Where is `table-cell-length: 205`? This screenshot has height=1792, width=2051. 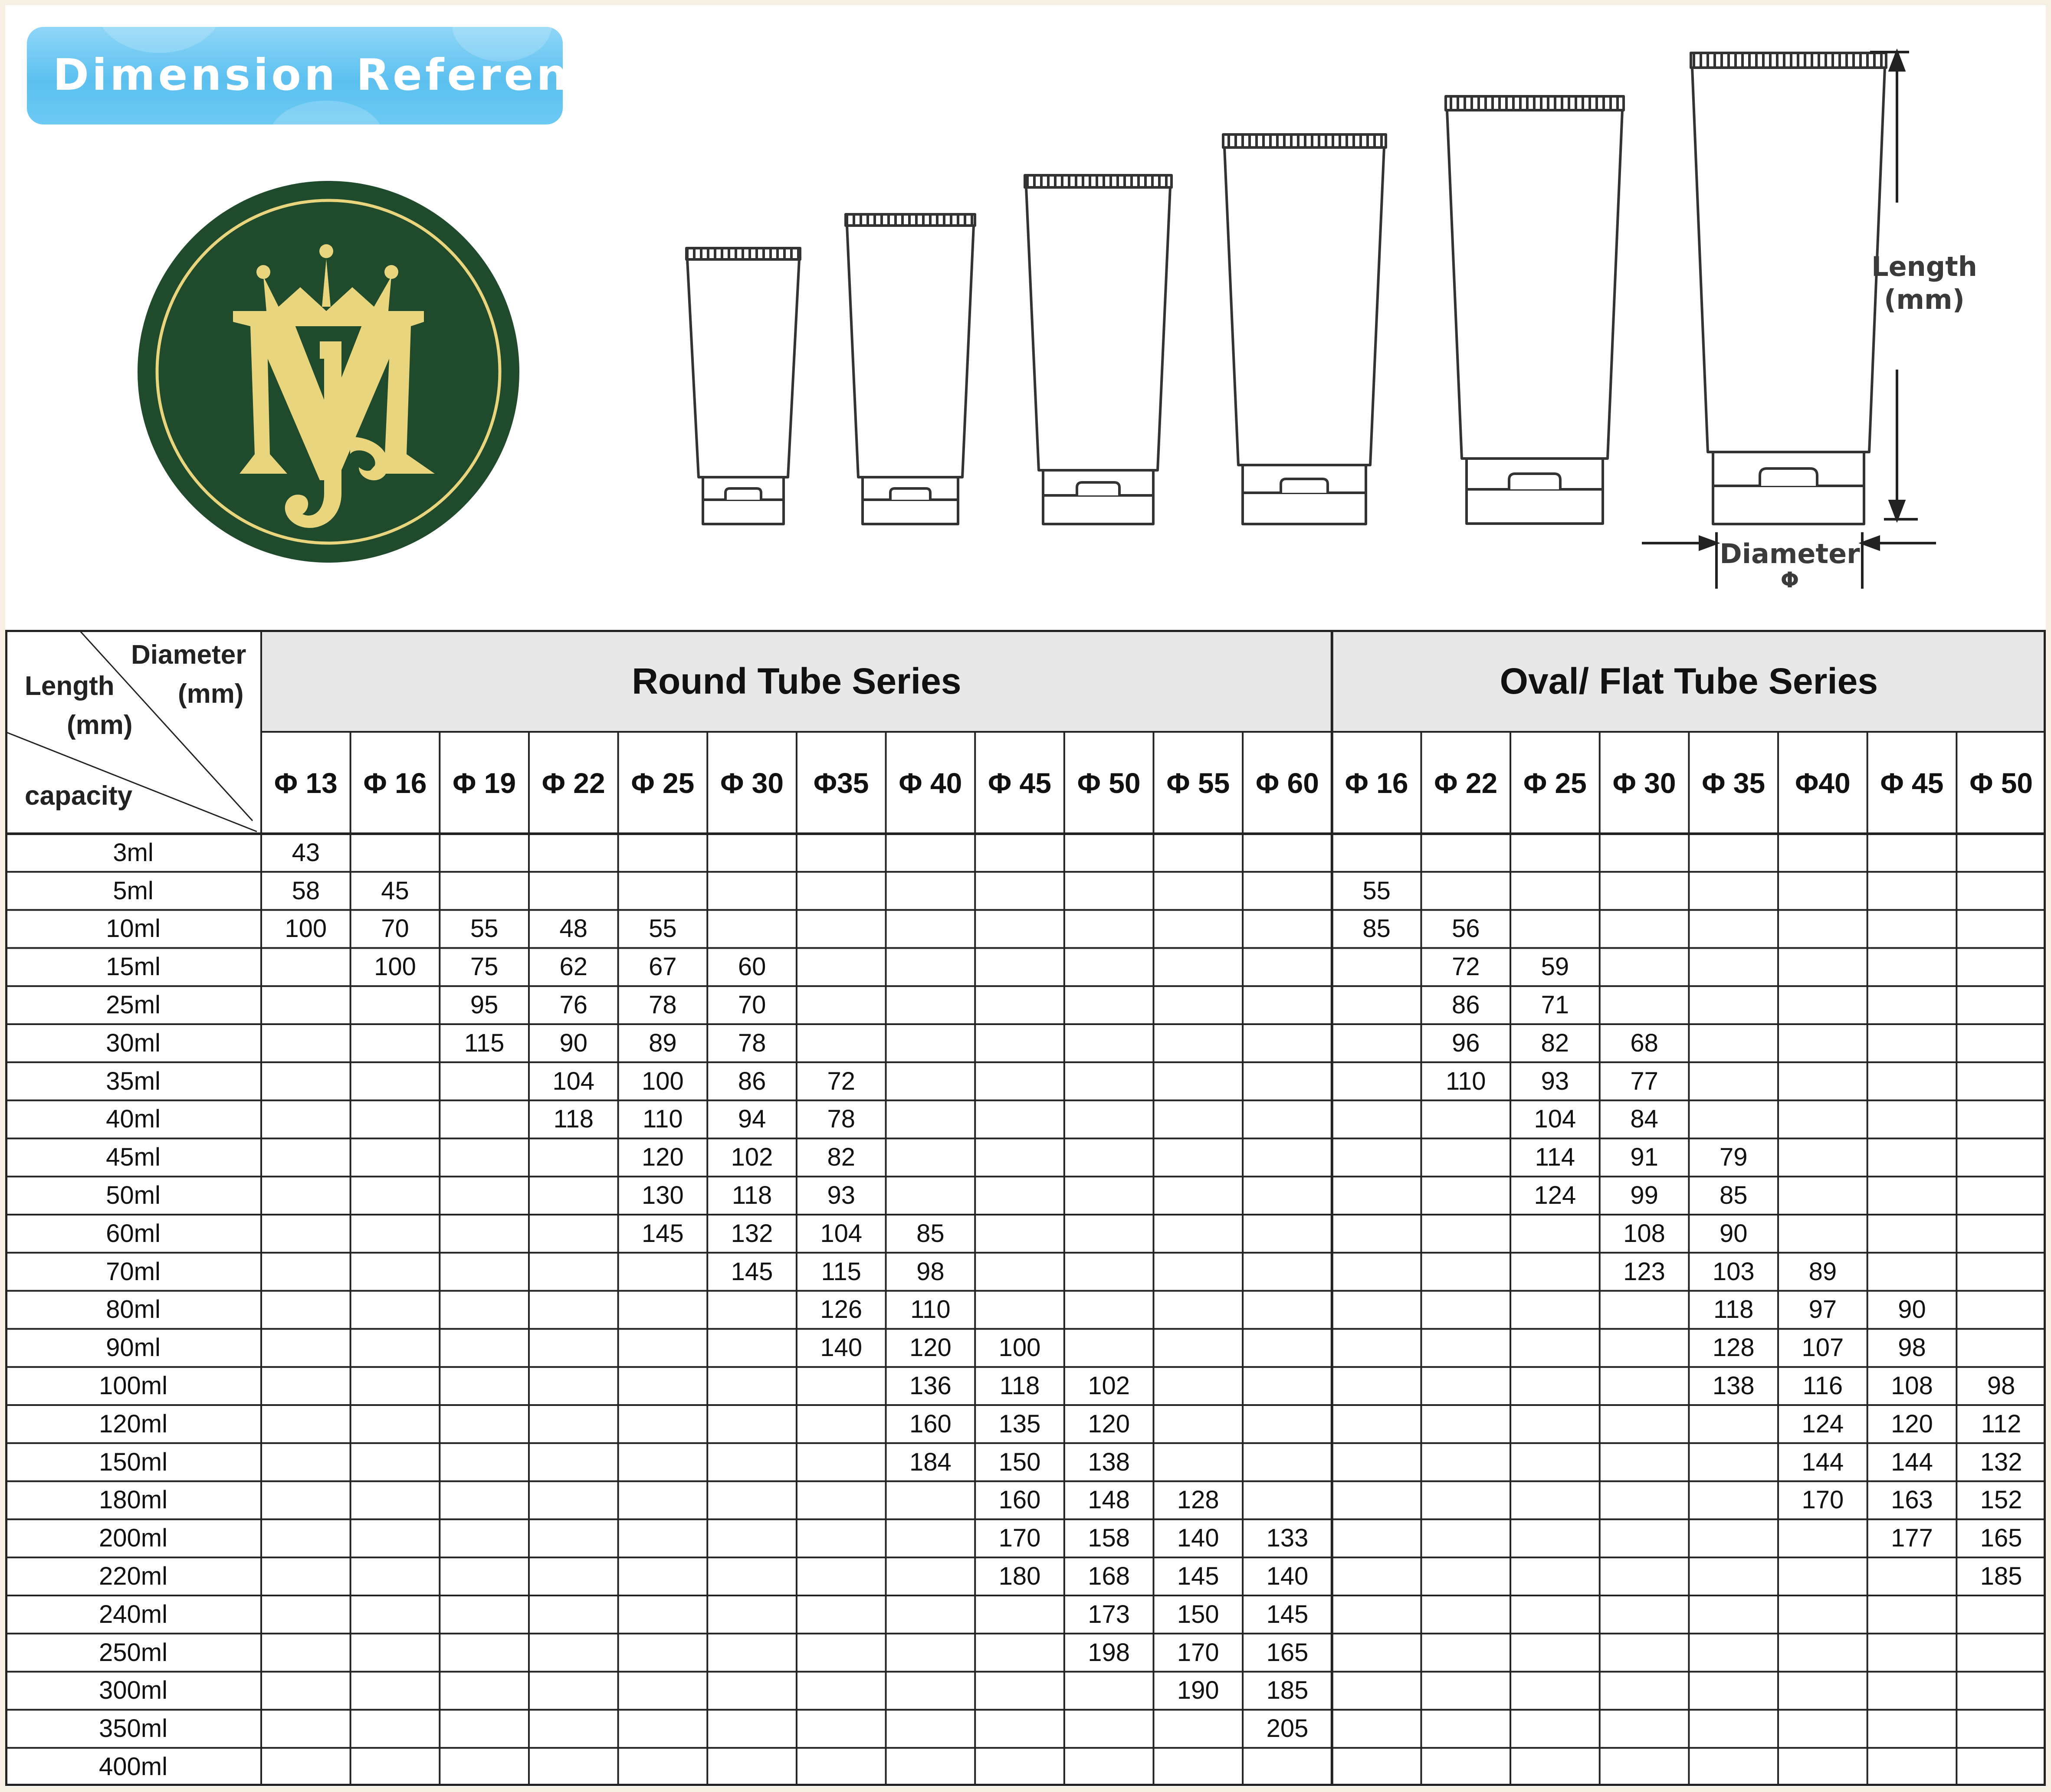
table-cell-length: 205 is located at coordinates (1287, 1728).